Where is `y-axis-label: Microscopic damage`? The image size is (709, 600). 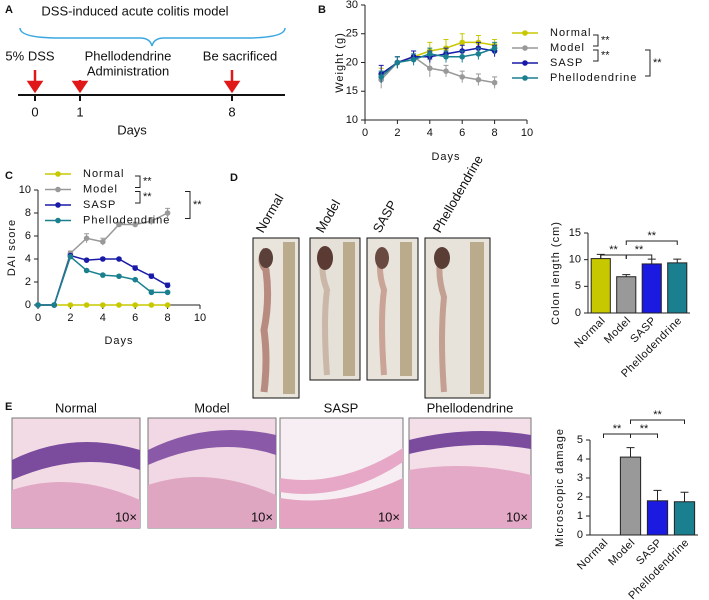
y-axis-label: Microscopic damage is located at coordinates (560, 487).